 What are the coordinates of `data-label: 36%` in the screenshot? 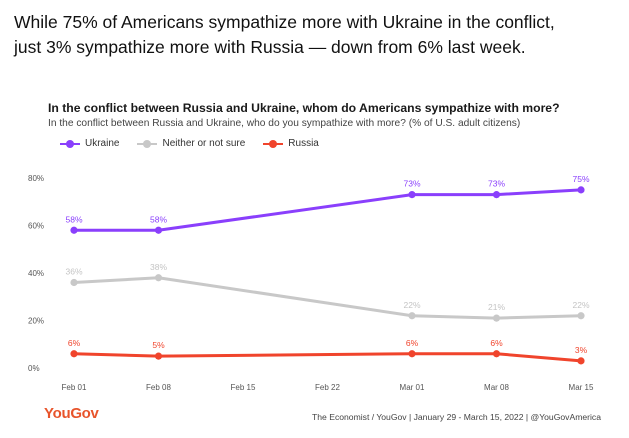 It's located at (73, 272).